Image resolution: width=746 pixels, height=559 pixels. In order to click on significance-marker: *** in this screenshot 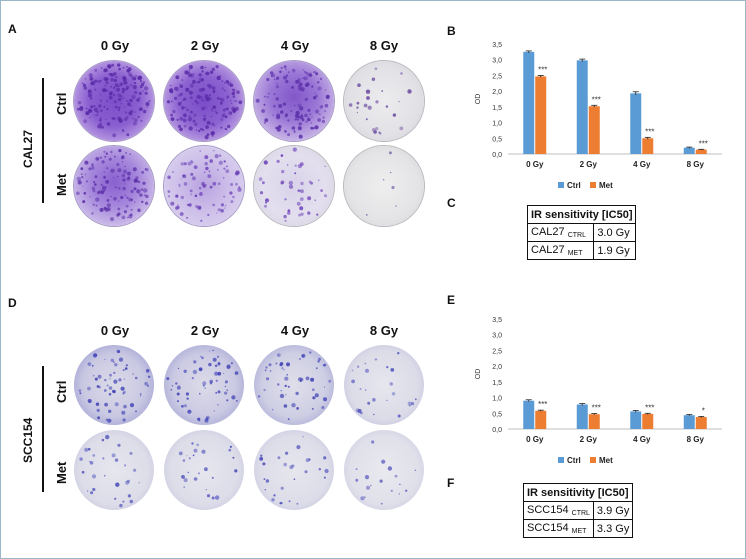, I will do `click(649, 131)`.